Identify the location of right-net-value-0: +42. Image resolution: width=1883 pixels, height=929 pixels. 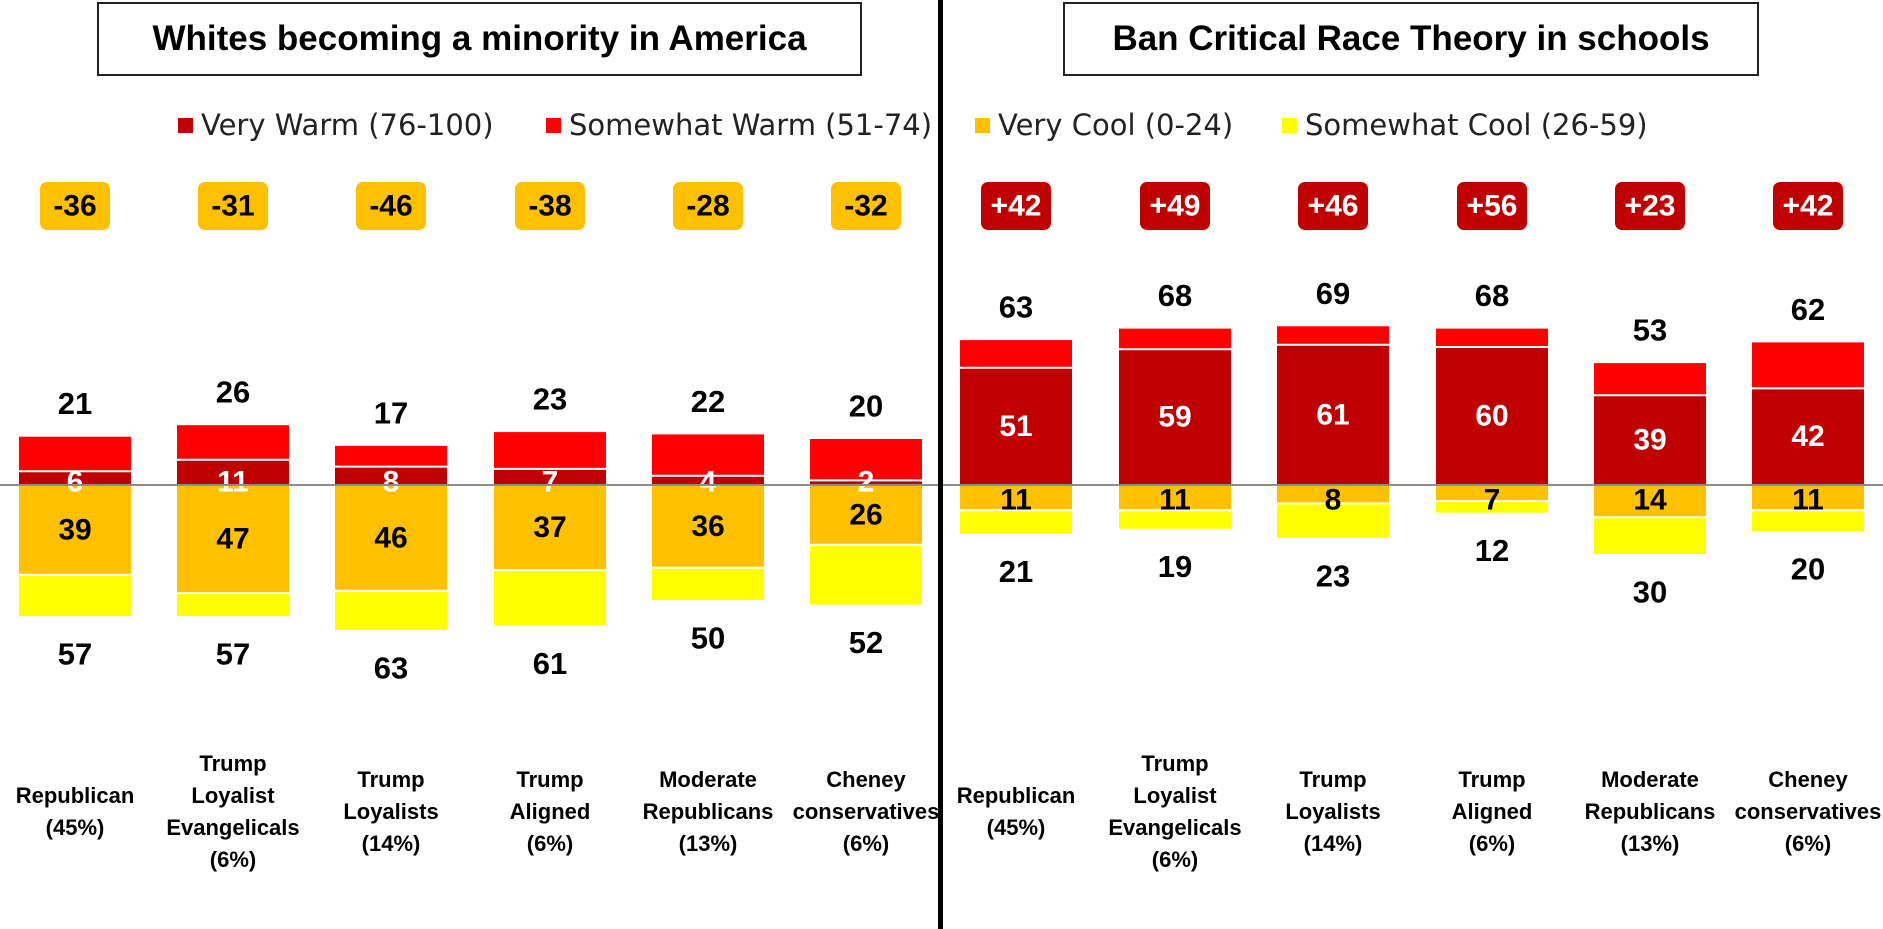
(1016, 206).